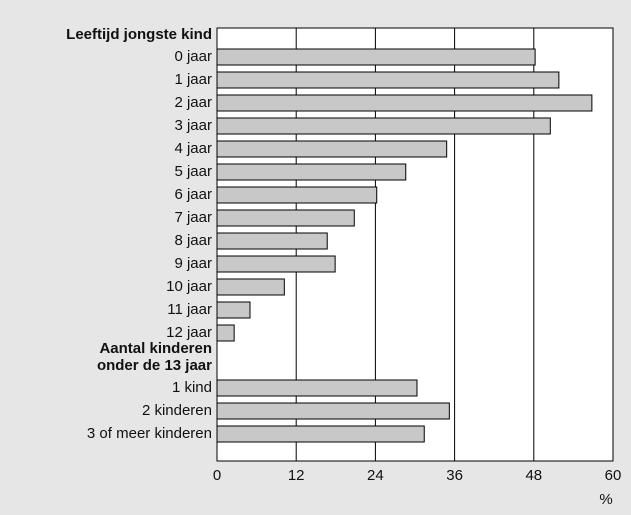 The height and width of the screenshot is (515, 631). Describe the element at coordinates (192, 387) in the screenshot. I see `y-tick-label: 1 kind` at that location.